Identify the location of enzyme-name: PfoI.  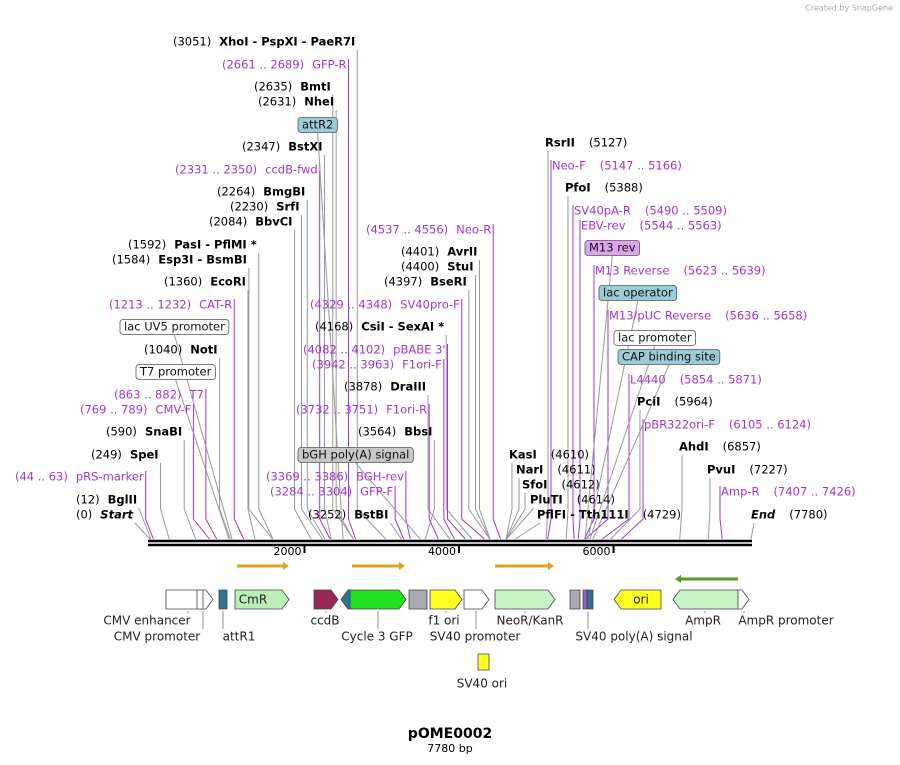
(578, 188).